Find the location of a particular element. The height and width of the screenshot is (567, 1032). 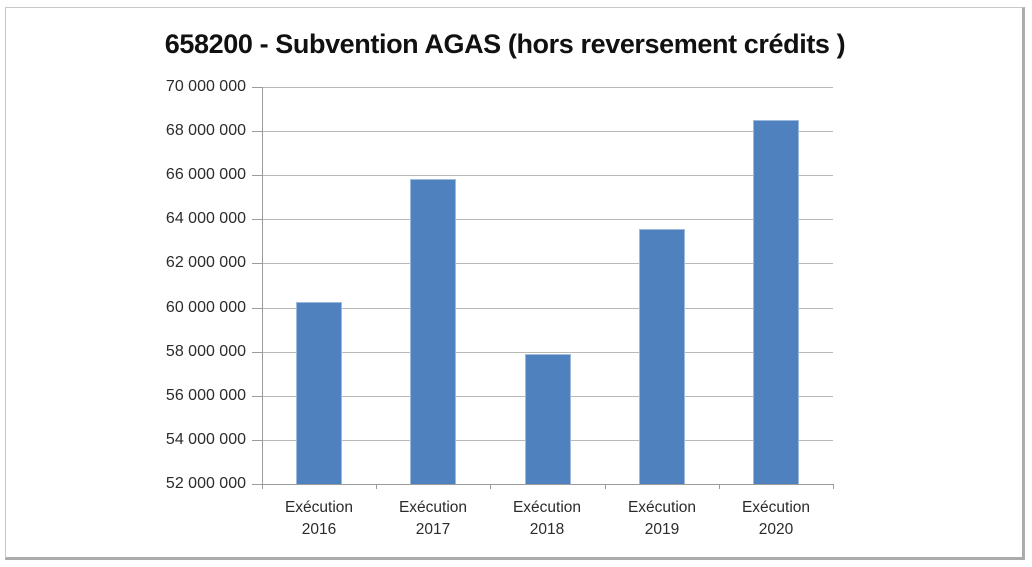

x-axis-label: Exécution 2020 is located at coordinates (776, 518).